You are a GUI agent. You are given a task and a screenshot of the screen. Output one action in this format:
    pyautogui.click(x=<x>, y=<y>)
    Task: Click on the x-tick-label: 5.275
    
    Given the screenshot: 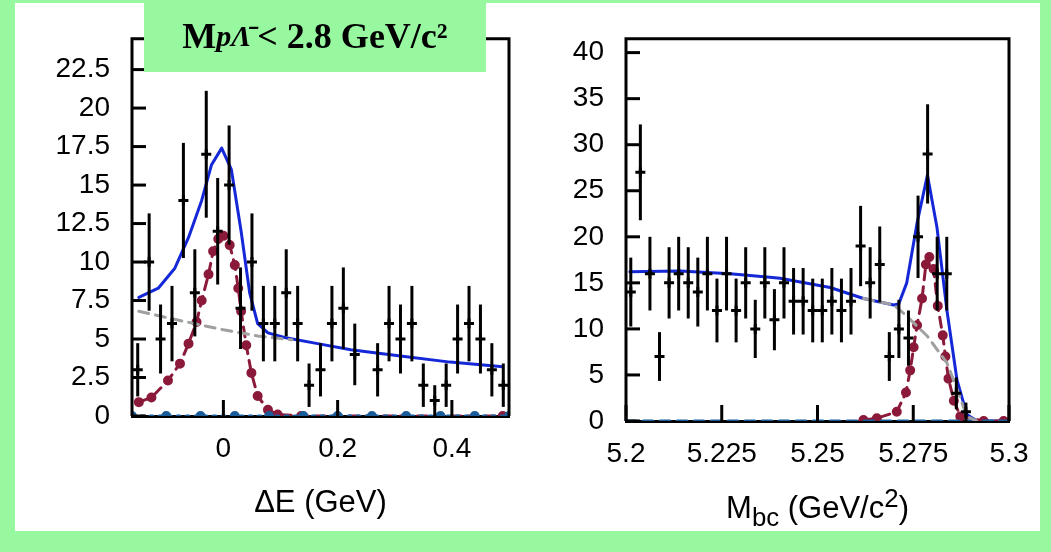 What is the action you would take?
    pyautogui.click(x=913, y=452)
    